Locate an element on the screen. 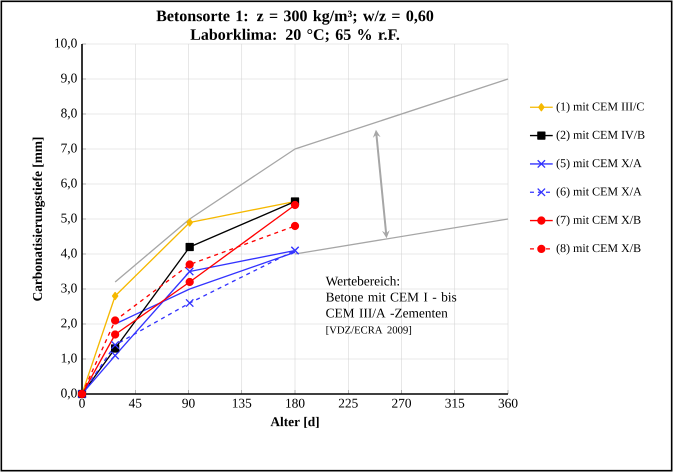 The image size is (673, 472). y-tick-label: 7,0 is located at coordinates (69, 149).